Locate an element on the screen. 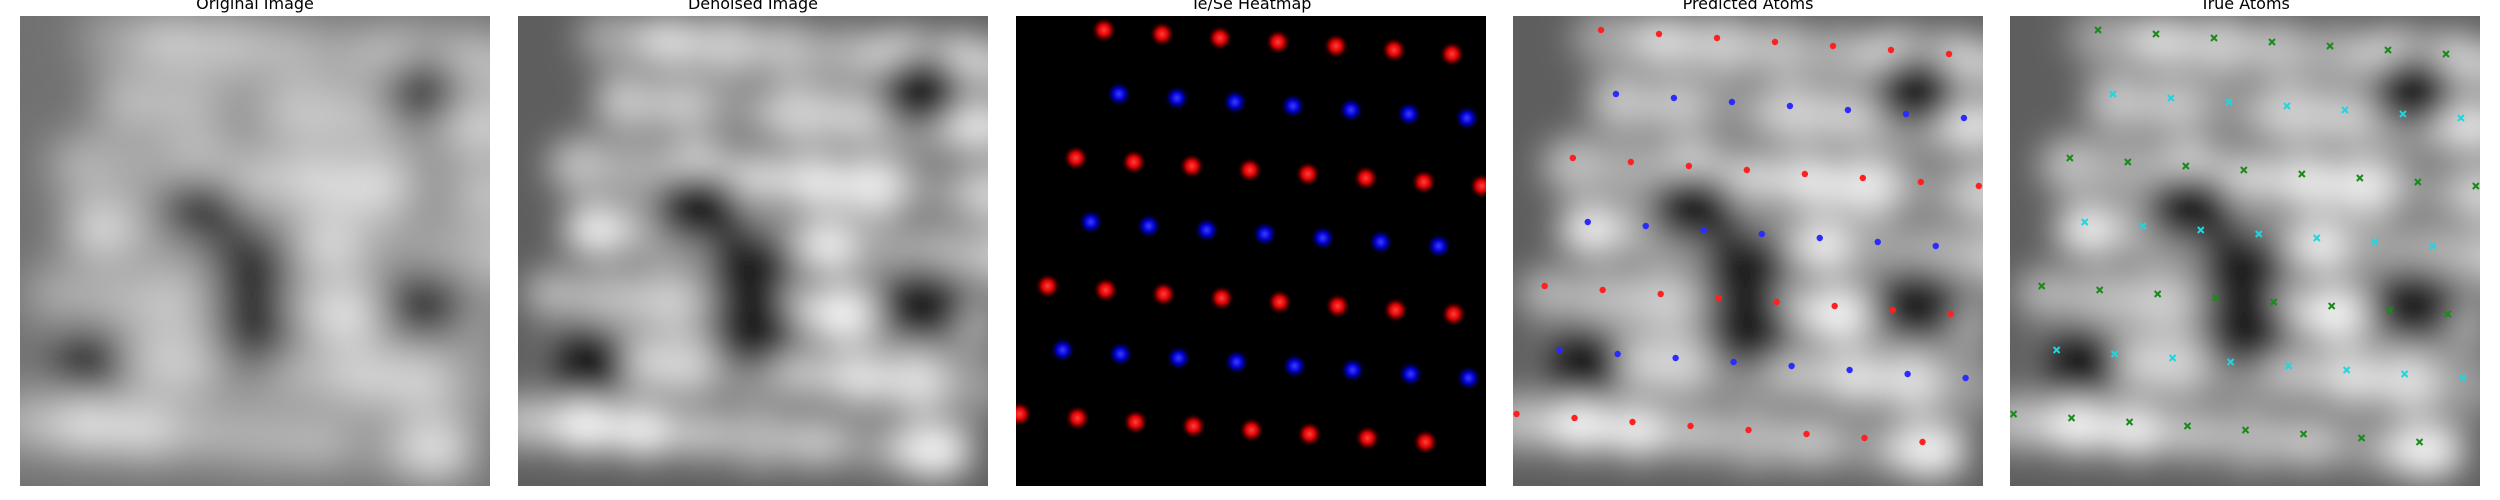 This screenshot has width=2500, height=500. panel-title-heatmap: Te/Se Heatmap is located at coordinates (1251, 6).